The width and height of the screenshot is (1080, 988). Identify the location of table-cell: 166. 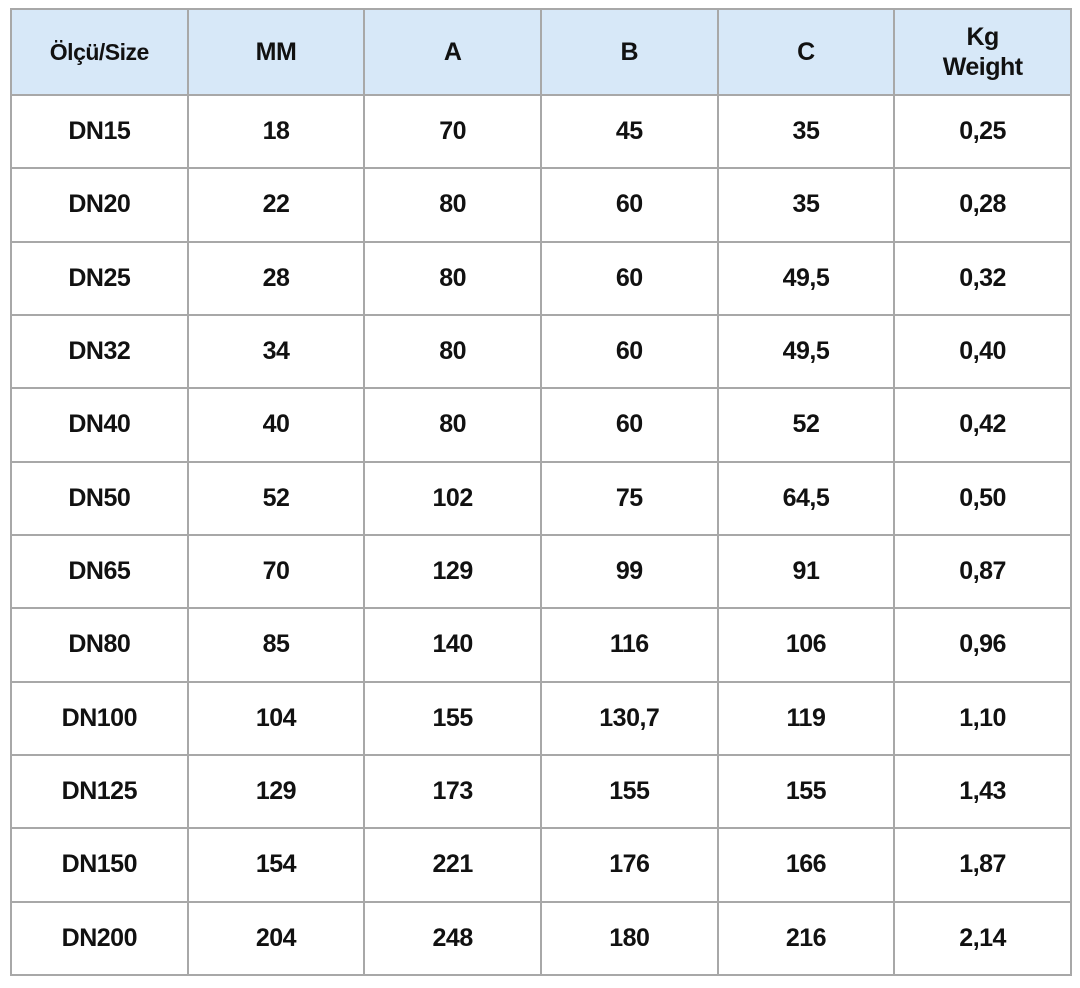
(806, 865).